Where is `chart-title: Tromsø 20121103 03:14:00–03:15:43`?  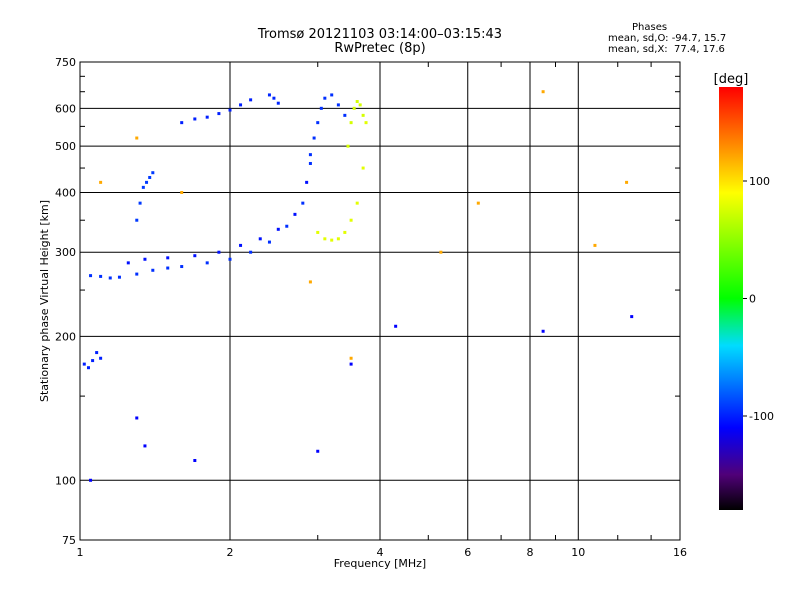 chart-title: Tromsø 20121103 03:14:00–03:15:43 is located at coordinates (380, 34).